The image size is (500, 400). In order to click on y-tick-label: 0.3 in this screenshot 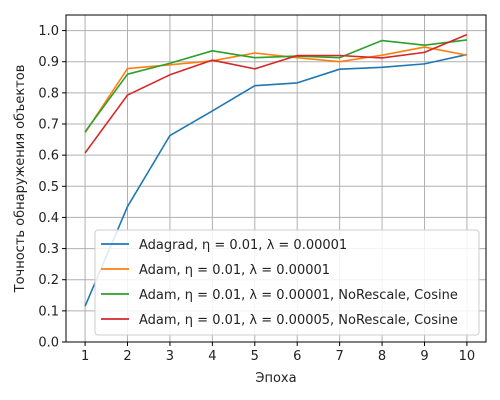, I will do `click(48, 249)`.